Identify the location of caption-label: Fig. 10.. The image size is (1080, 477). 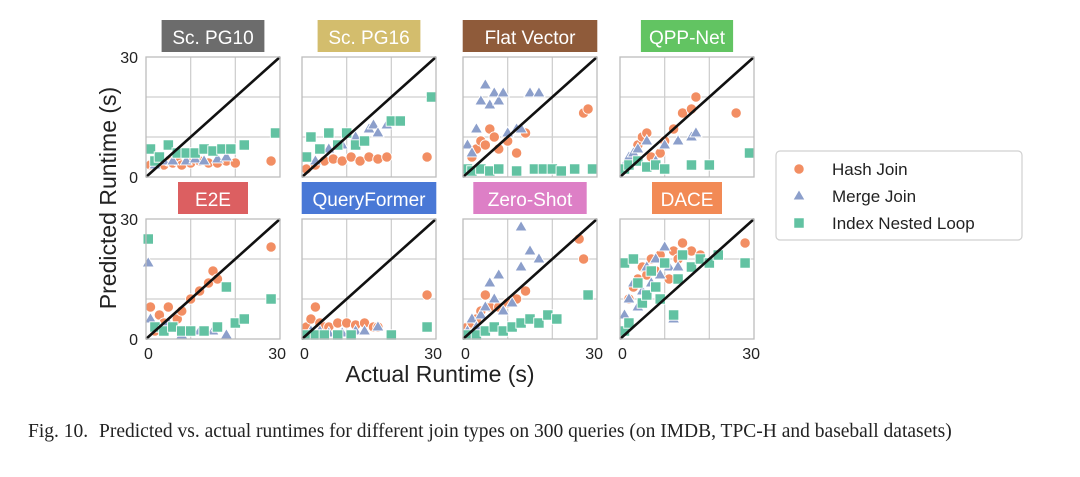
(58, 431).